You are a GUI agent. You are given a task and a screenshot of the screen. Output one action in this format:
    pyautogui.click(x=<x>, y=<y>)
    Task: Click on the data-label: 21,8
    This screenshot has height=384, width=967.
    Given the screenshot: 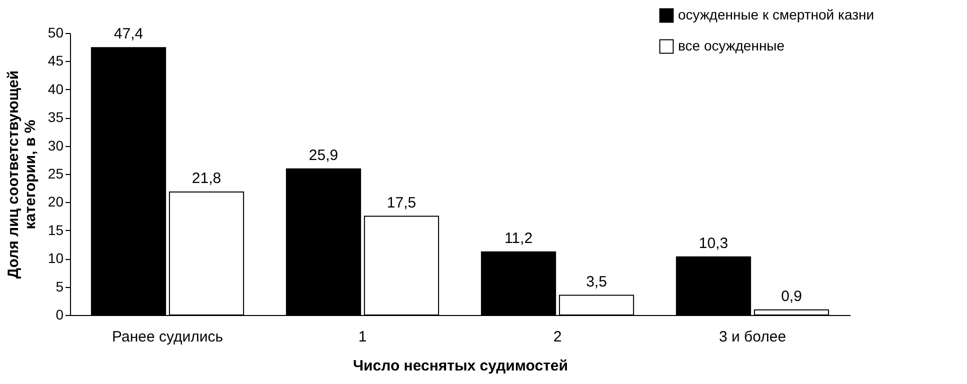 What is the action you would take?
    pyautogui.click(x=207, y=179)
    